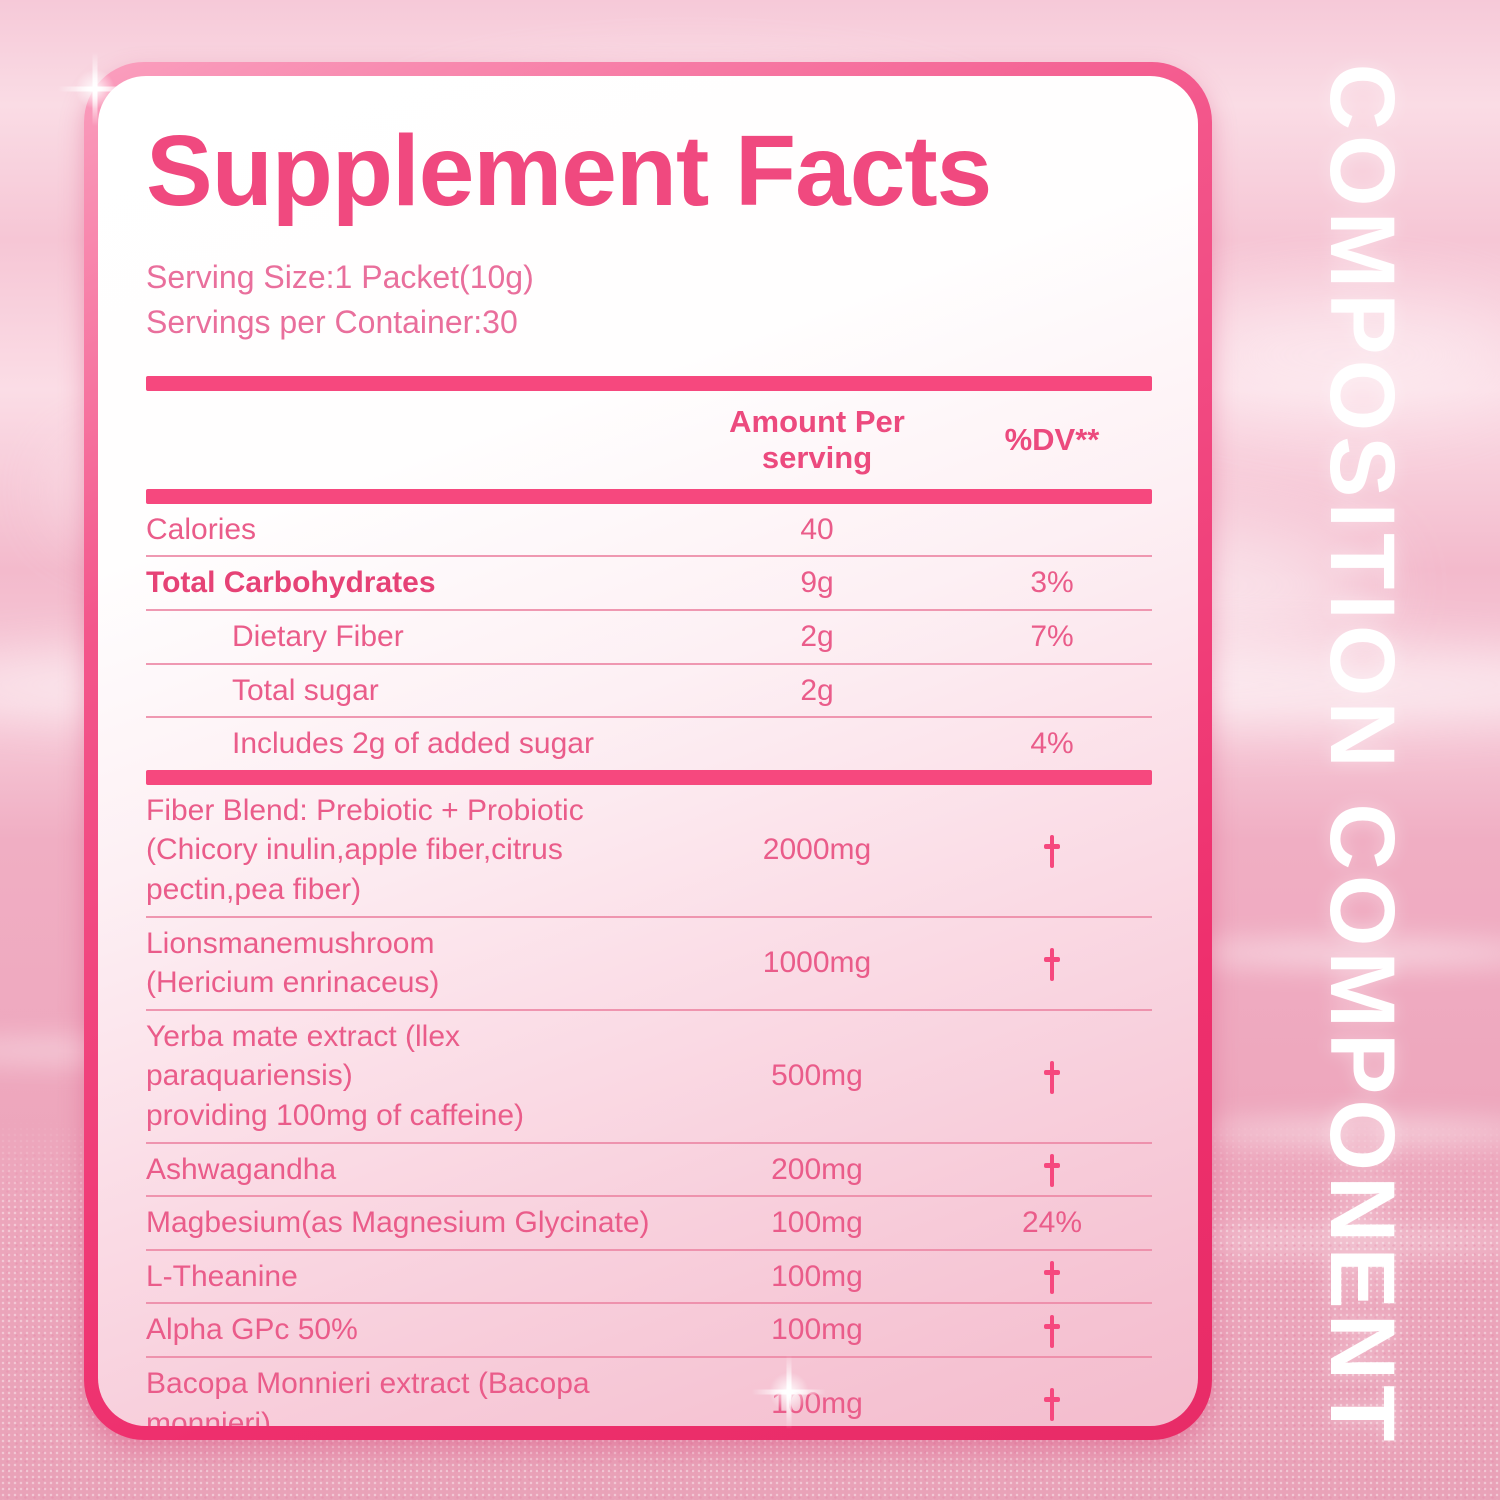 This screenshot has height=1500, width=1500. Describe the element at coordinates (318, 637) in the screenshot. I see `nutrient-name: Dietary Fiber` at that location.